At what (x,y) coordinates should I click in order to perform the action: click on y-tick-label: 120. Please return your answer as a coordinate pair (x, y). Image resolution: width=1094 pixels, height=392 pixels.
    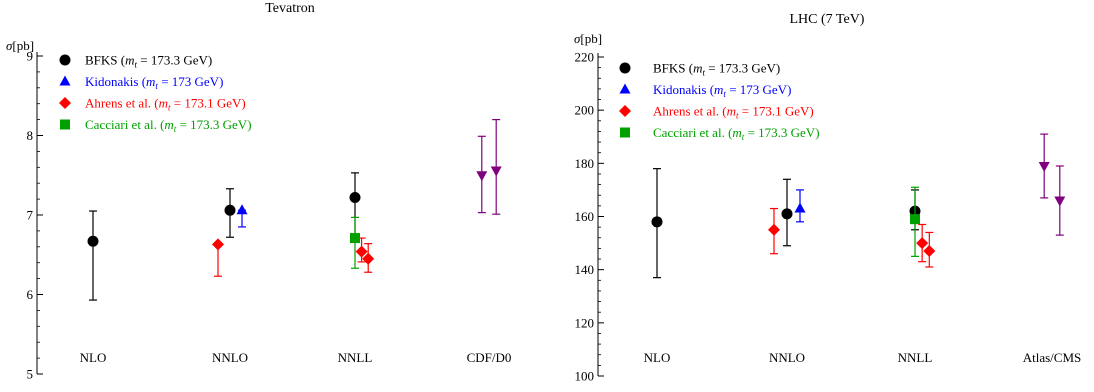
    Looking at the image, I should click on (585, 322).